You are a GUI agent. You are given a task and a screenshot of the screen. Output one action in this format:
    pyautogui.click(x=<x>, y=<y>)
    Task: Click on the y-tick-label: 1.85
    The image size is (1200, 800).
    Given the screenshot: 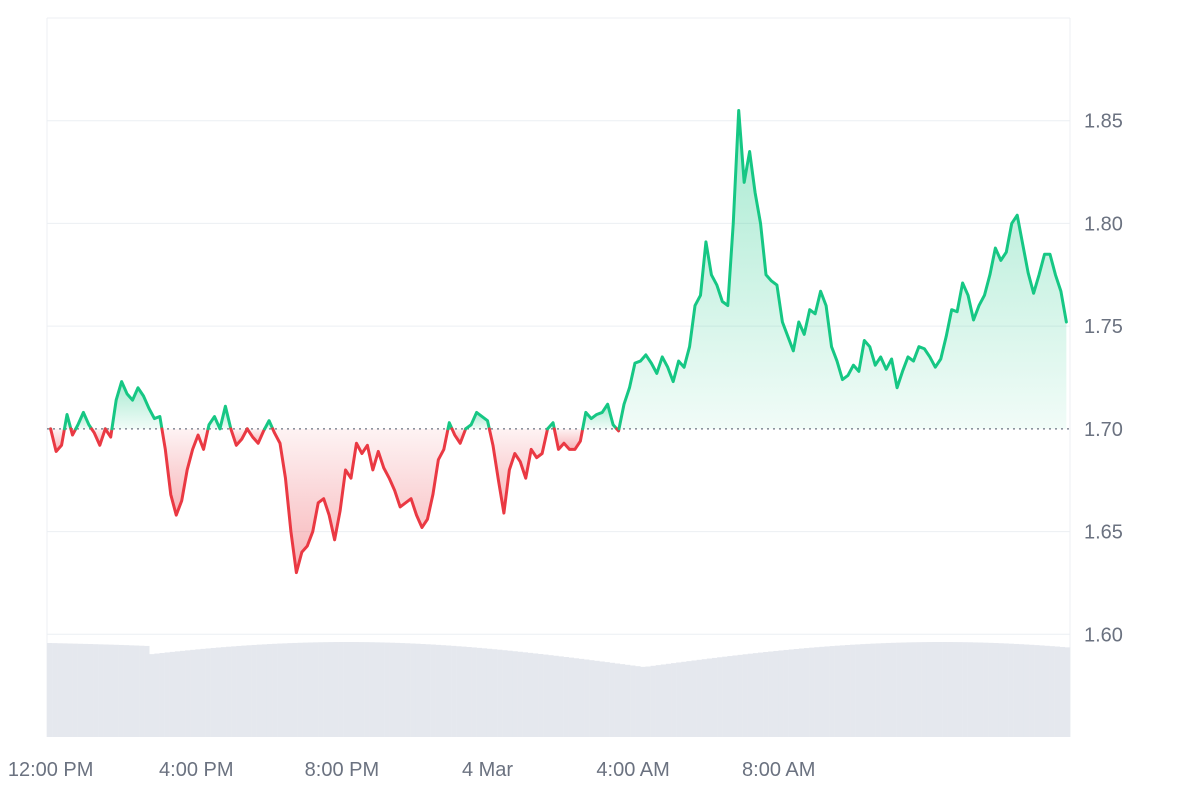 What is the action you would take?
    pyautogui.click(x=1103, y=122)
    